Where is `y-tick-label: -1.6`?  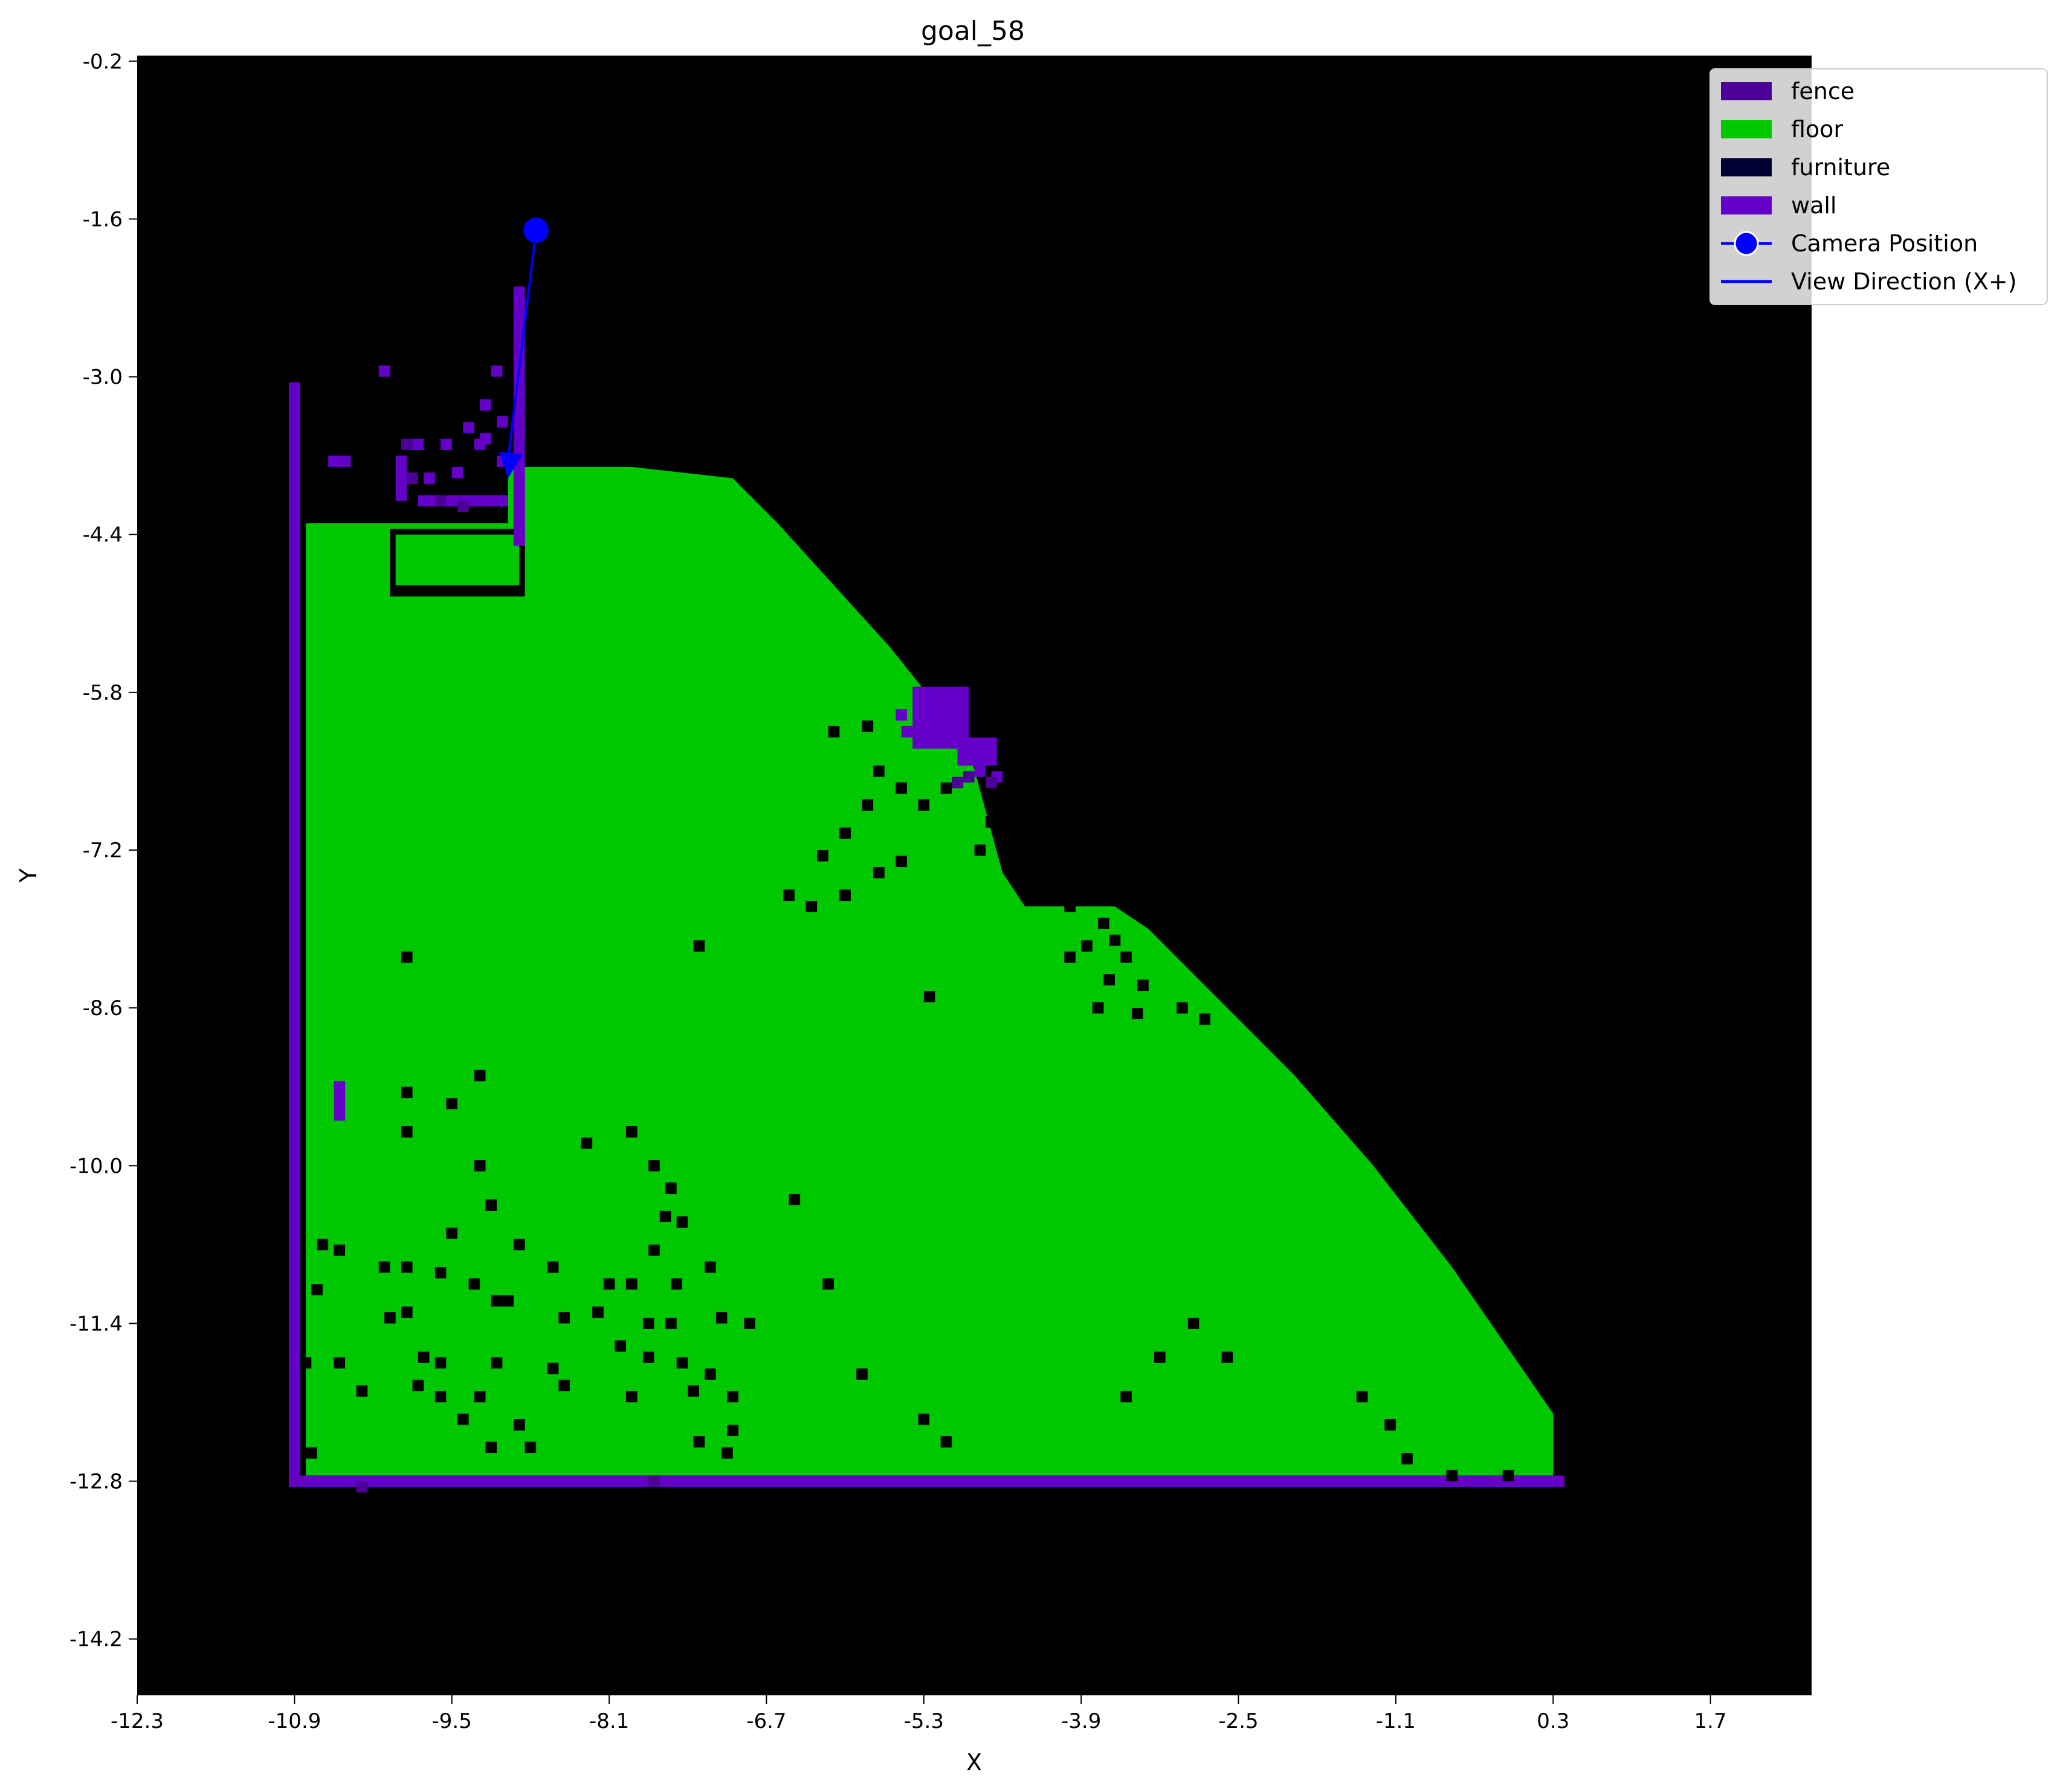 y-tick-label: -1.6 is located at coordinates (103, 220).